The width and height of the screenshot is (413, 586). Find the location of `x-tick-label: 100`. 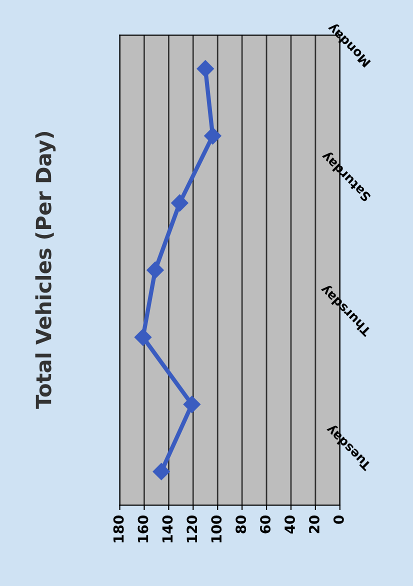

x-tick-label: 100 is located at coordinates (216, 529).